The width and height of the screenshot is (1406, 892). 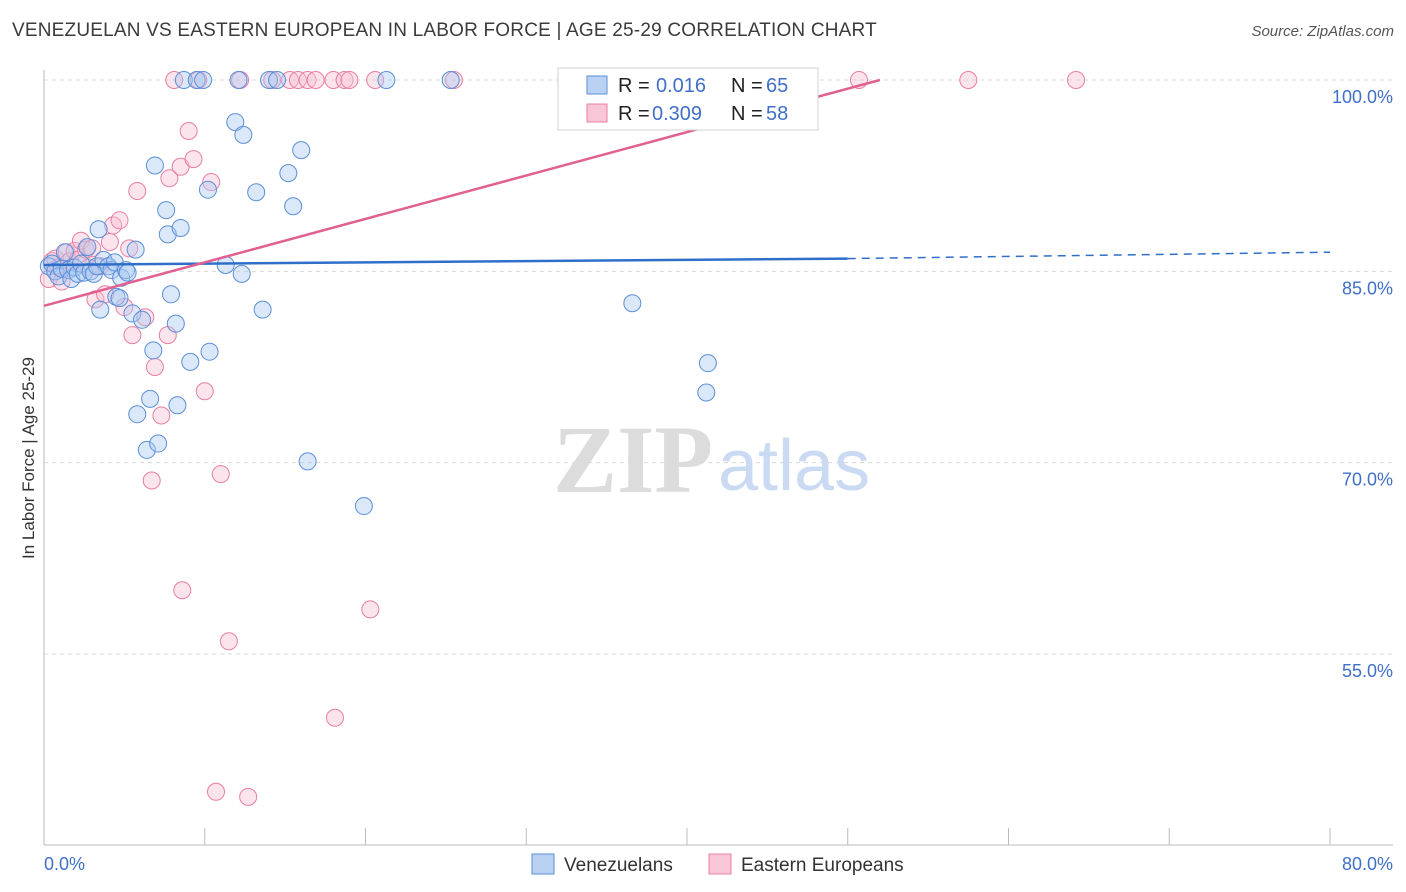 What do you see at coordinates (64, 864) in the screenshot?
I see `x-tick-label-min: 0.0%` at bounding box center [64, 864].